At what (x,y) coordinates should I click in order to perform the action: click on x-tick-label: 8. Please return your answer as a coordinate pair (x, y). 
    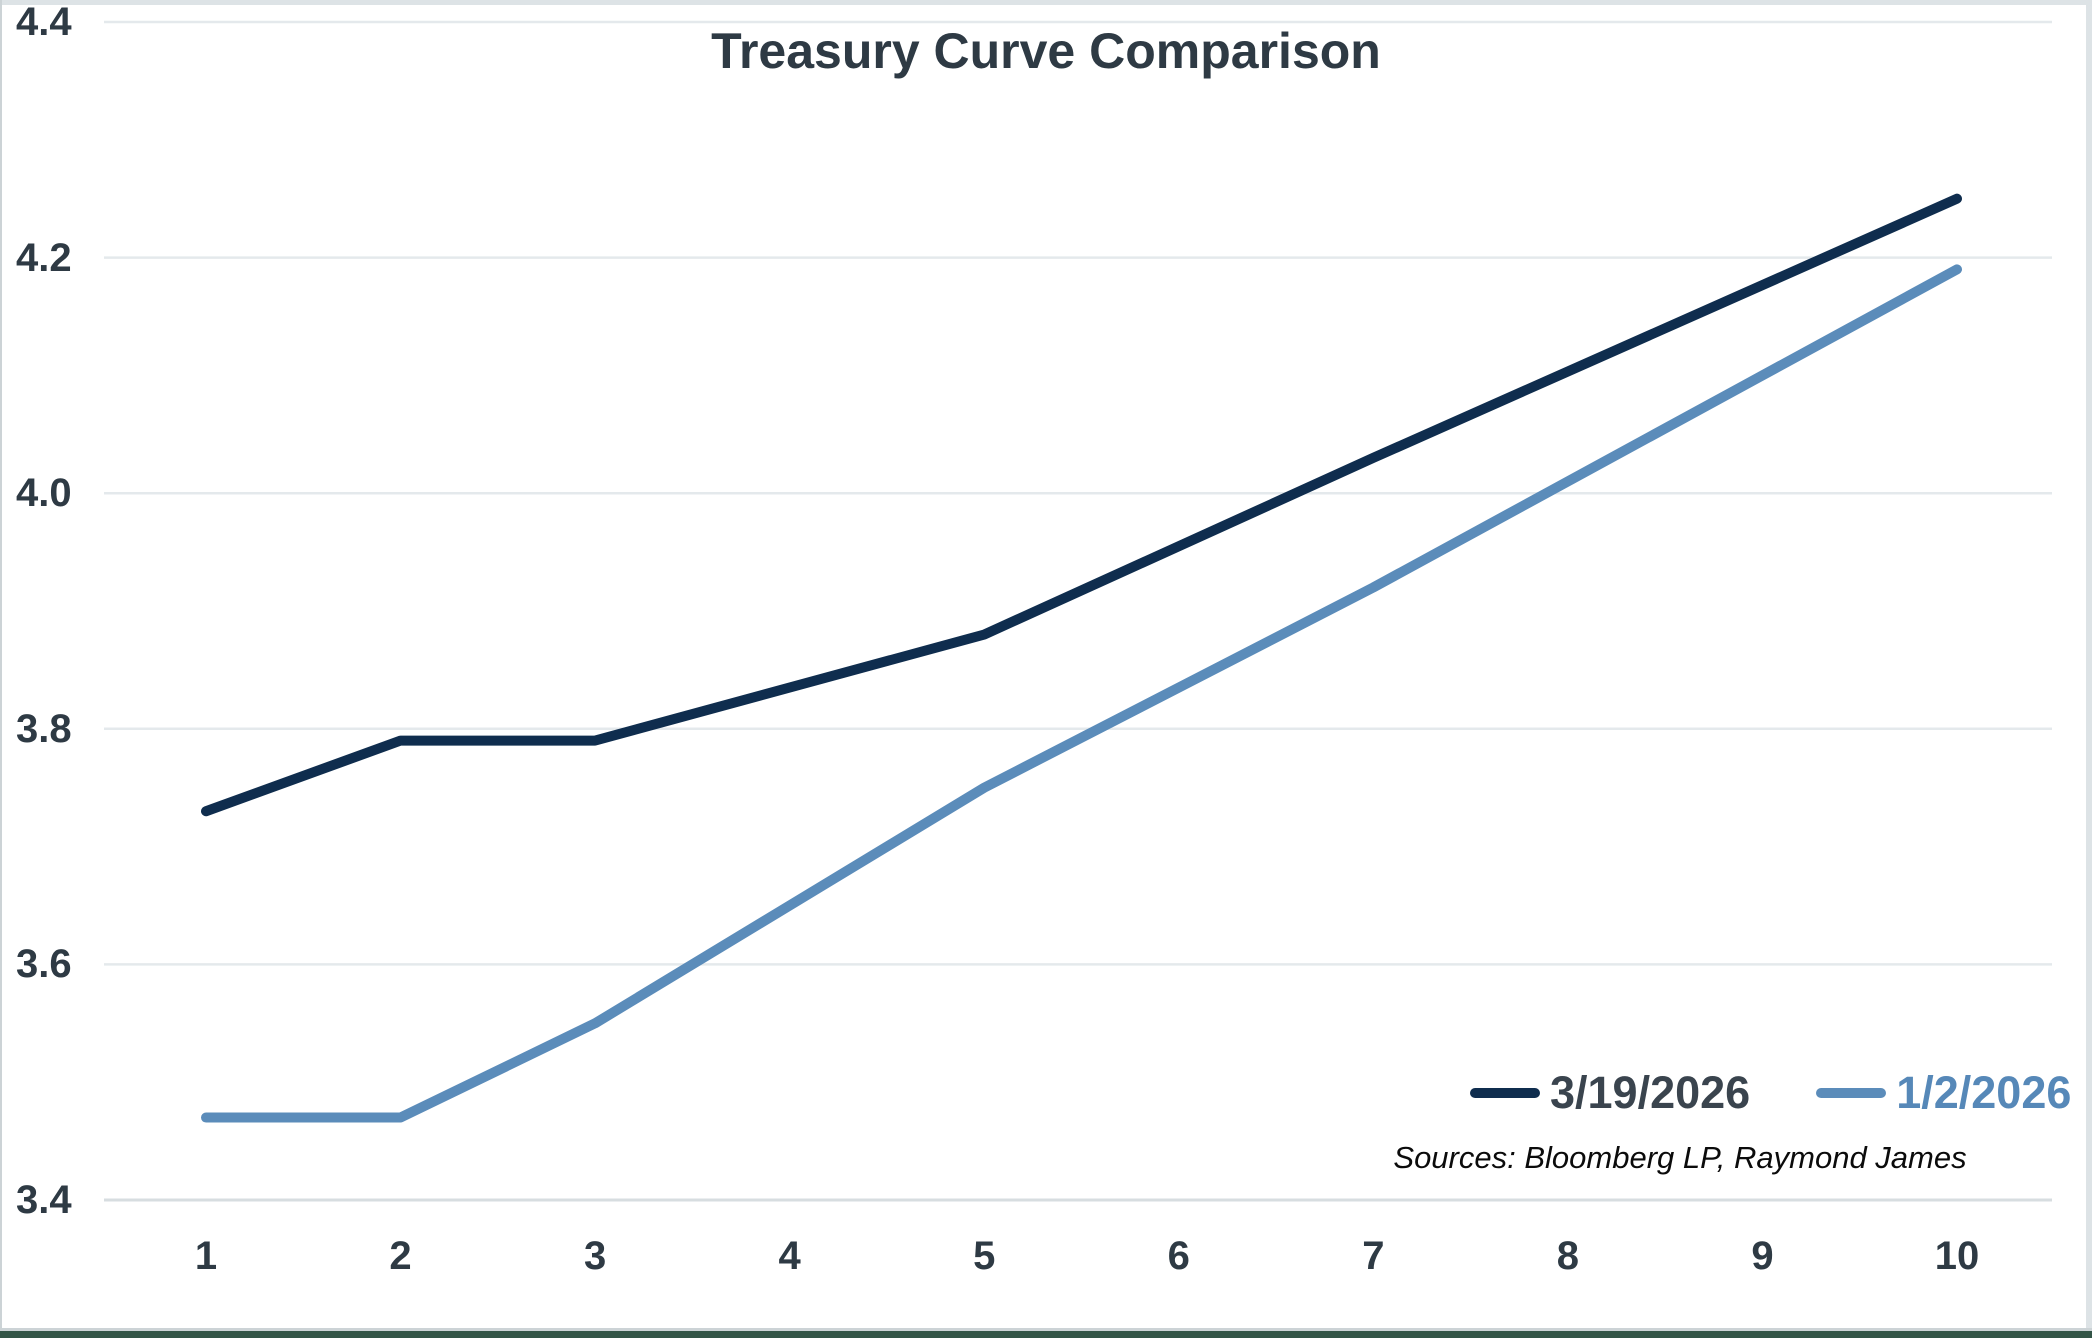
    Looking at the image, I should click on (1567, 1256).